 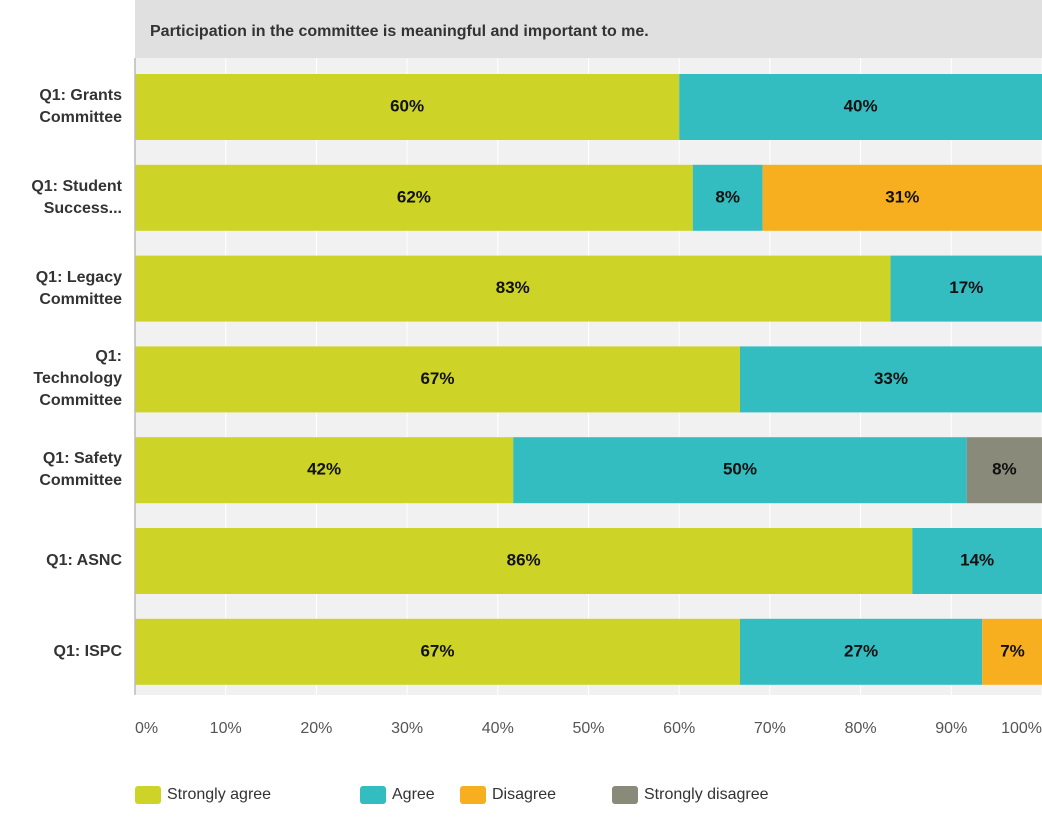 I want to click on legend-label: Disagree, so click(x=524, y=794).